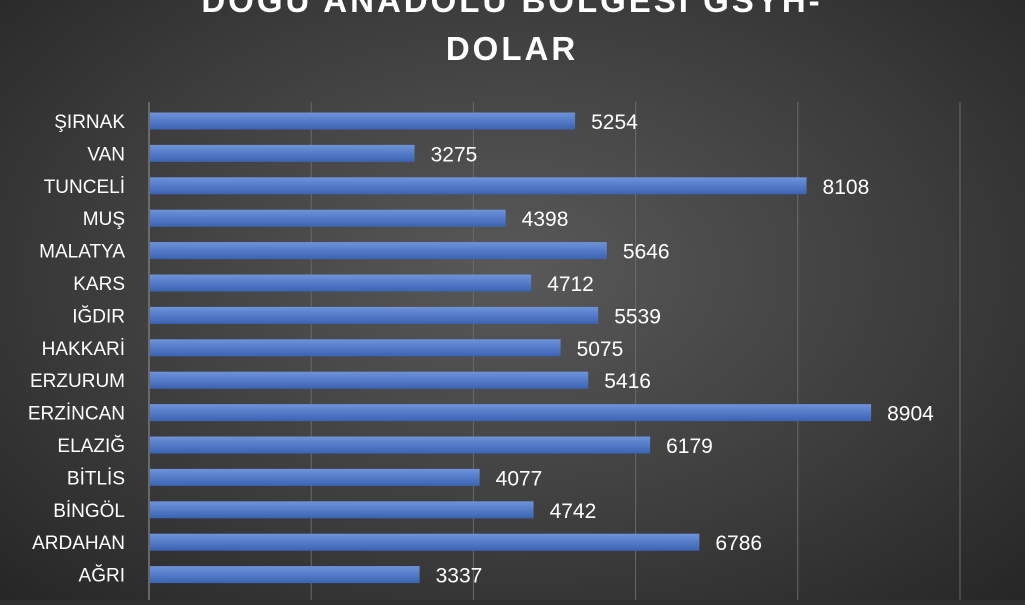  I want to click on data-label: 5254, so click(614, 122).